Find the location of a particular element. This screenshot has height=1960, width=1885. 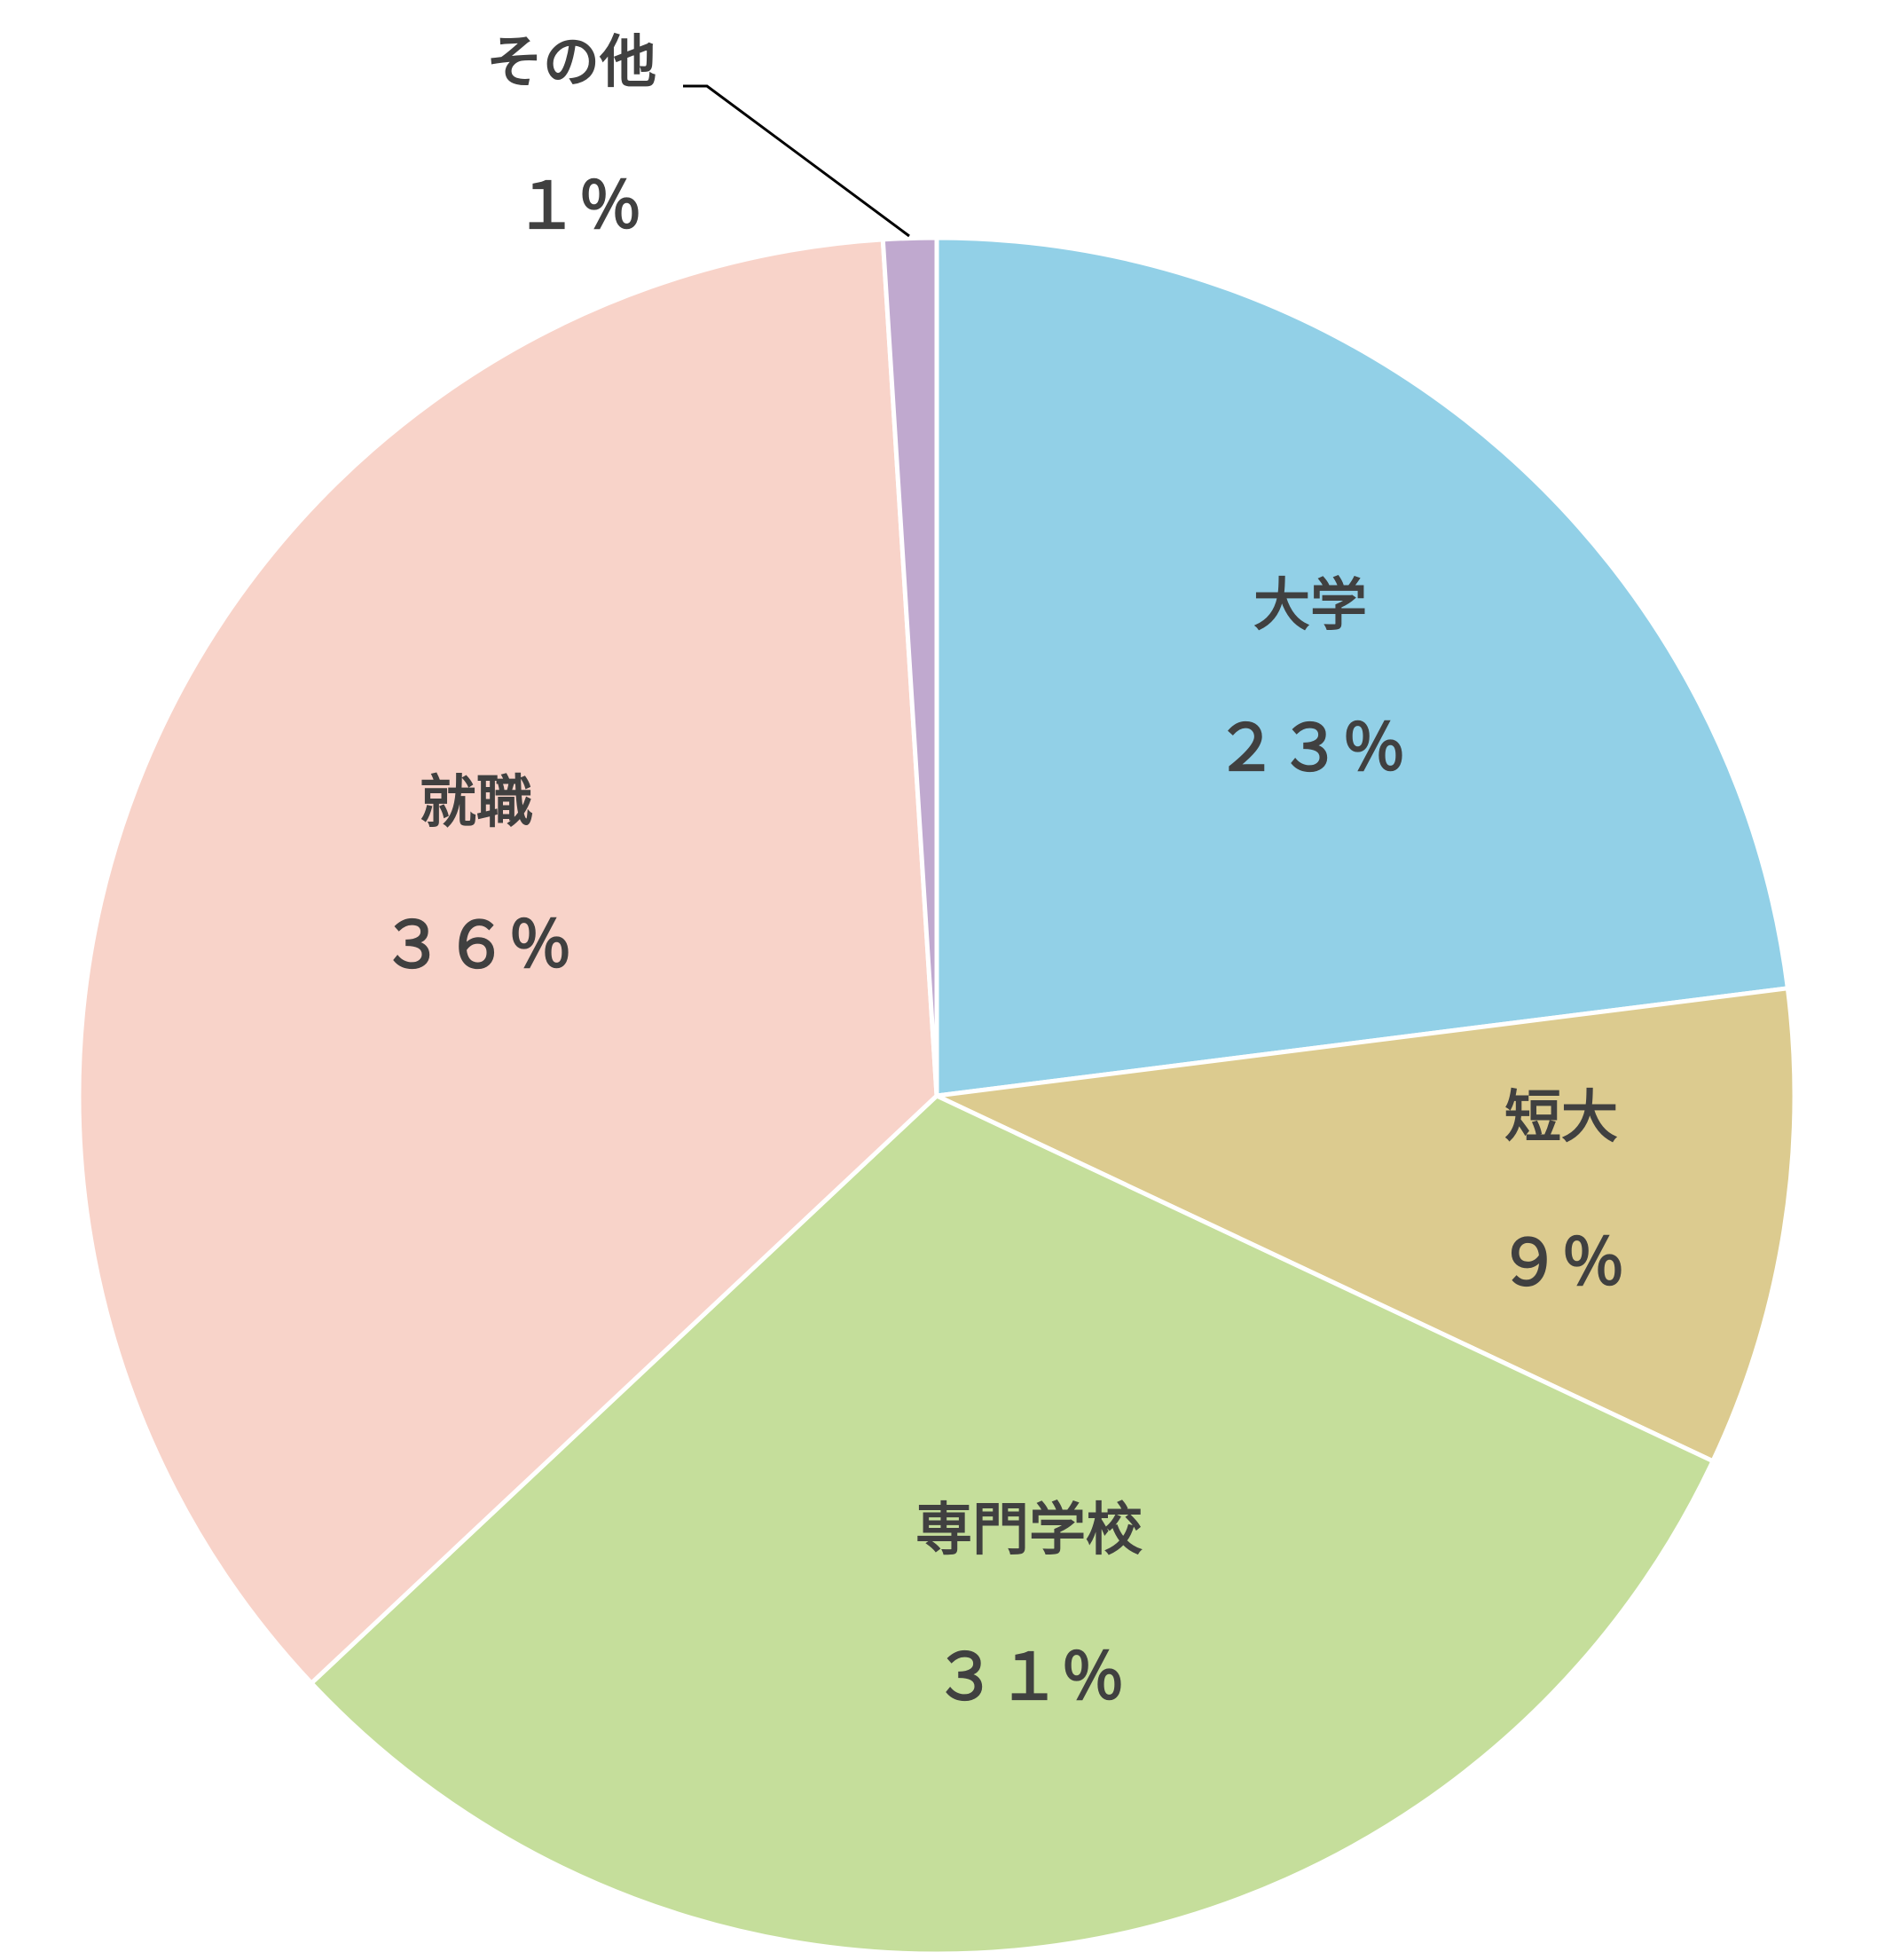

pie-slice-その他 is located at coordinates (910, 666).